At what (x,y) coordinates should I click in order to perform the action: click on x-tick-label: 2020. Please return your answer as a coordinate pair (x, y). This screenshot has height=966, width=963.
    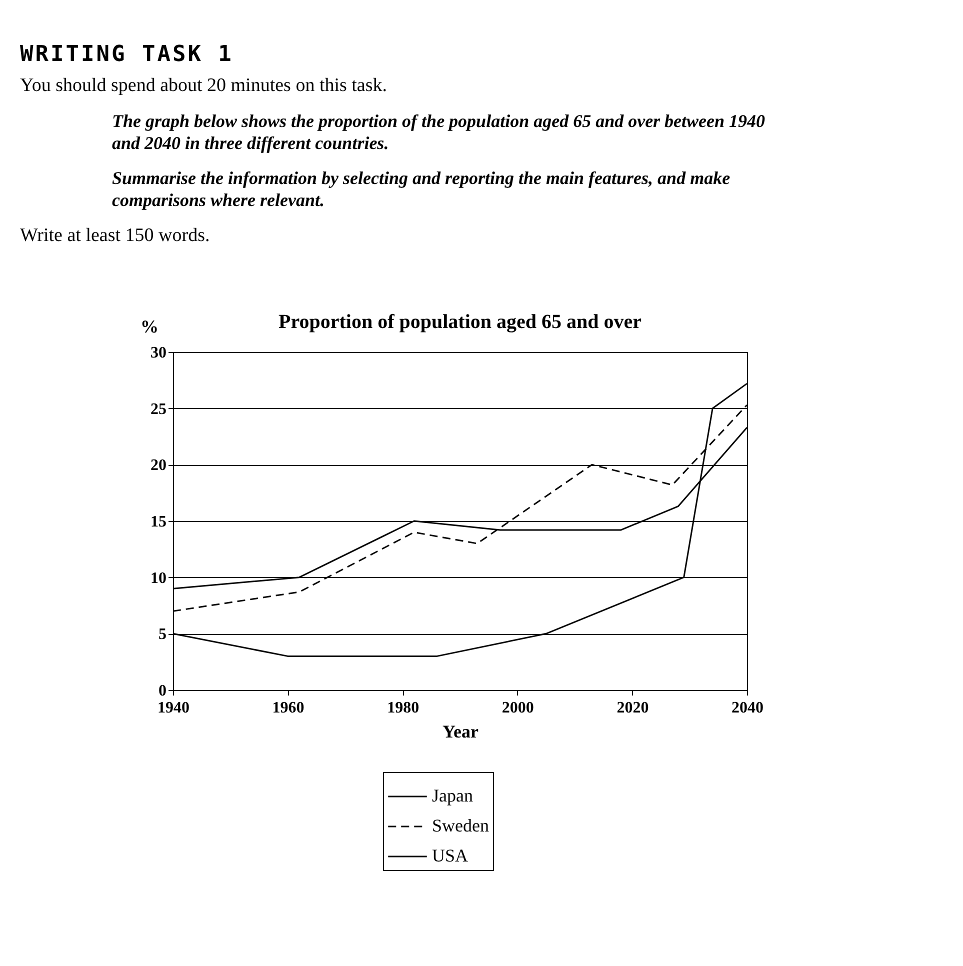
    Looking at the image, I should click on (632, 708).